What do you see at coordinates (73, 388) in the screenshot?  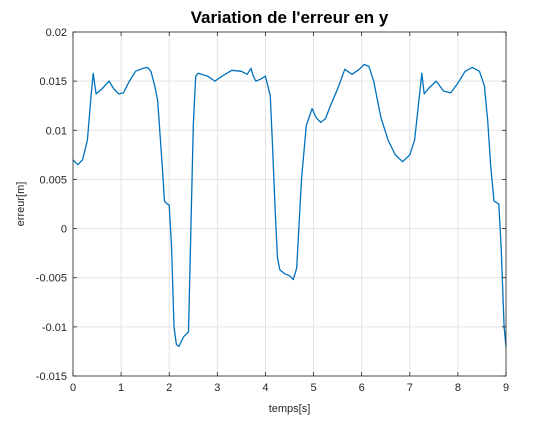 I see `x-tick-label: 0` at bounding box center [73, 388].